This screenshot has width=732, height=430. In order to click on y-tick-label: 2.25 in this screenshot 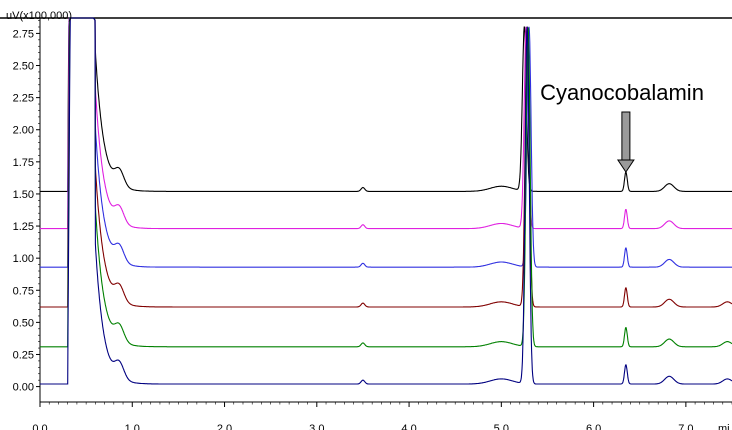, I will do `click(23, 99)`.